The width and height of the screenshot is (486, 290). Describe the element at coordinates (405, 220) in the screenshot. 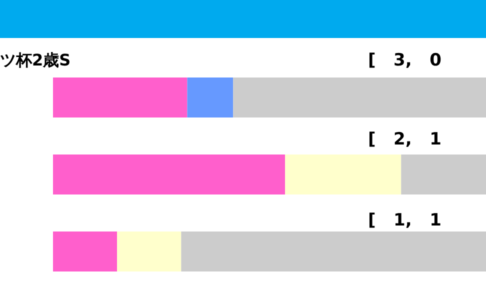

I see `annotation: [ 1, 1` at that location.